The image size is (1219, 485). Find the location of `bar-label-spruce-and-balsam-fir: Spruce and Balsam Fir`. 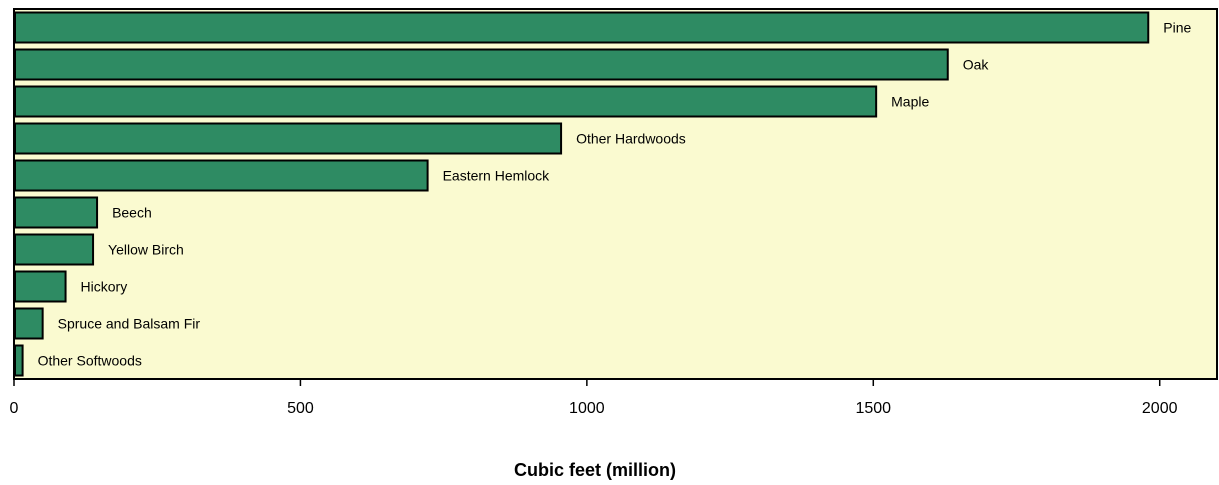

bar-label-spruce-and-balsam-fir: Spruce and Balsam Fir is located at coordinates (129, 324).